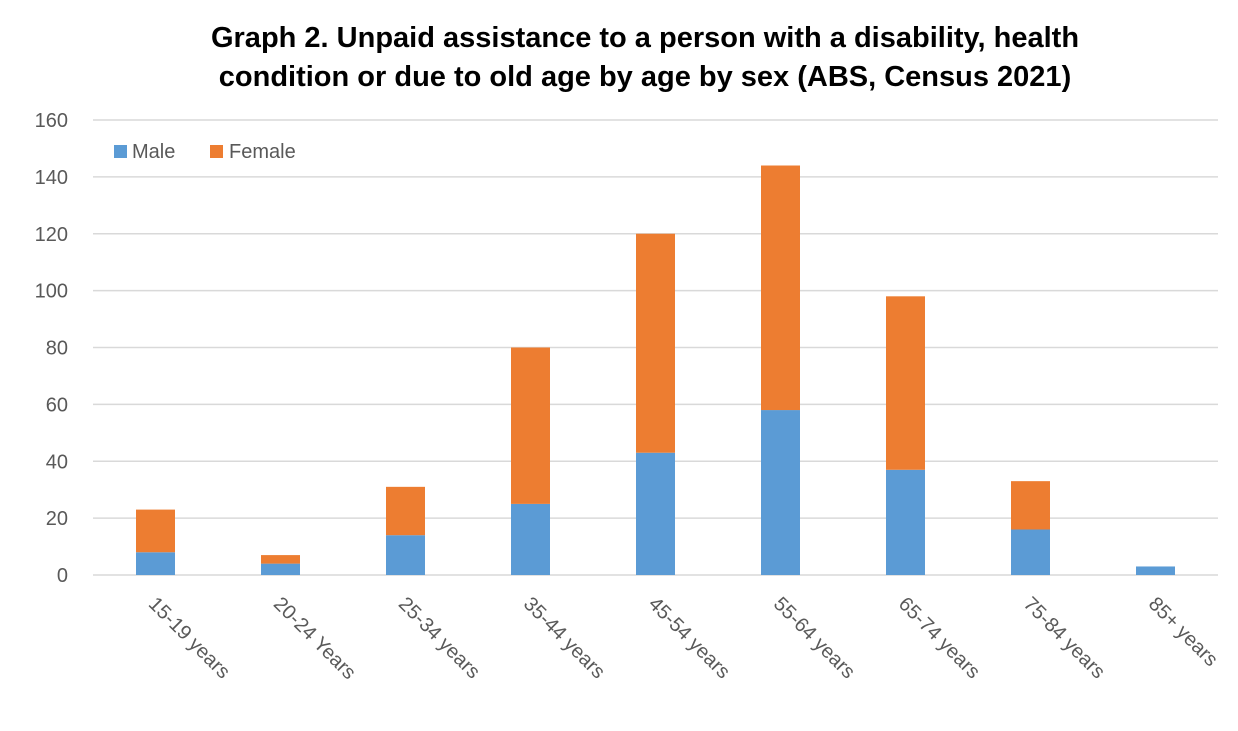 Image resolution: width=1238 pixels, height=731 pixels. I want to click on y-tick-label: 40, so click(57, 462).